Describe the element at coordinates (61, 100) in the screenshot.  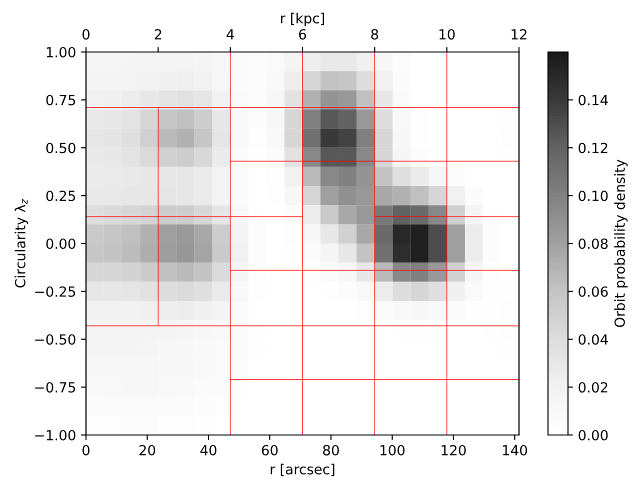
I see `y-tick-label: 0.75` at that location.